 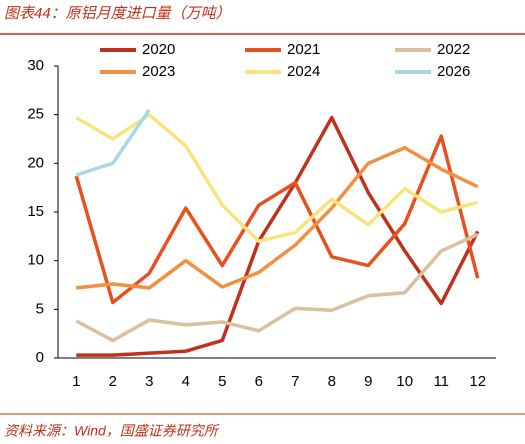 I want to click on legend-label: 2024, so click(x=303, y=71).